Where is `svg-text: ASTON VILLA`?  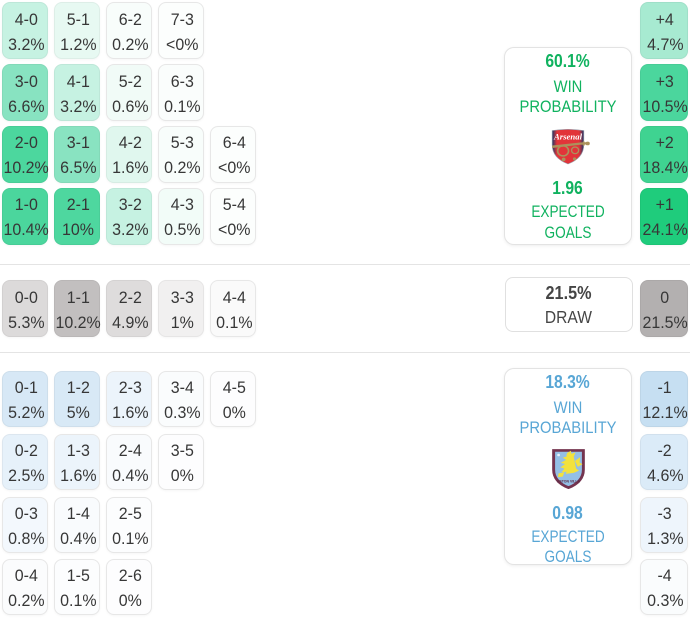 svg-text: ASTON VILLA is located at coordinates (568, 482).